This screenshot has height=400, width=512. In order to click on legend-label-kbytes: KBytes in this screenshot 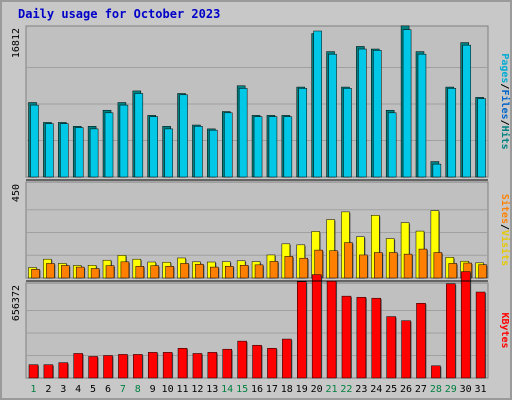, I will do `click(504, 330)`.